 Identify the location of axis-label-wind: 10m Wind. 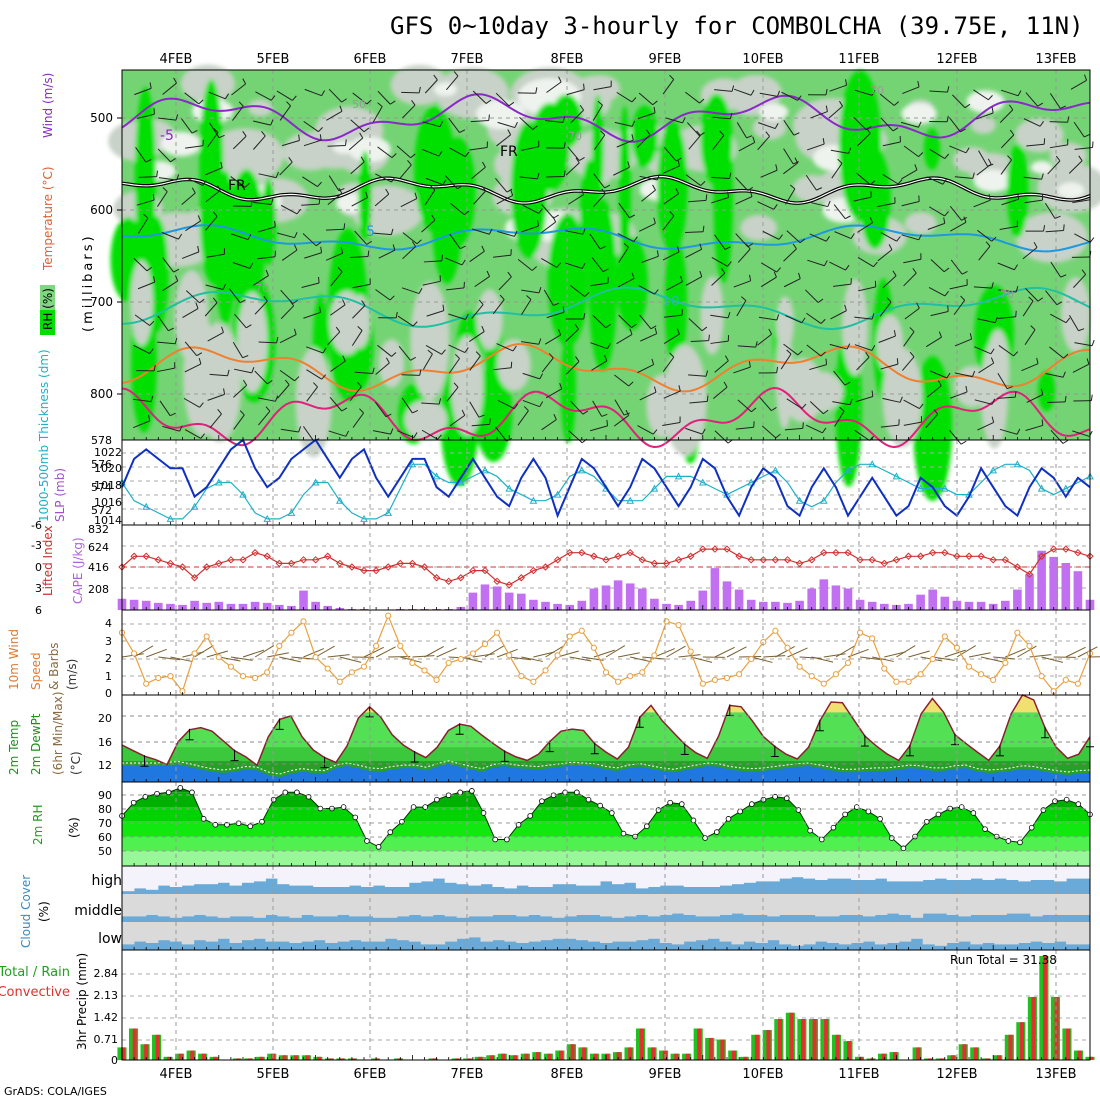
(14, 659).